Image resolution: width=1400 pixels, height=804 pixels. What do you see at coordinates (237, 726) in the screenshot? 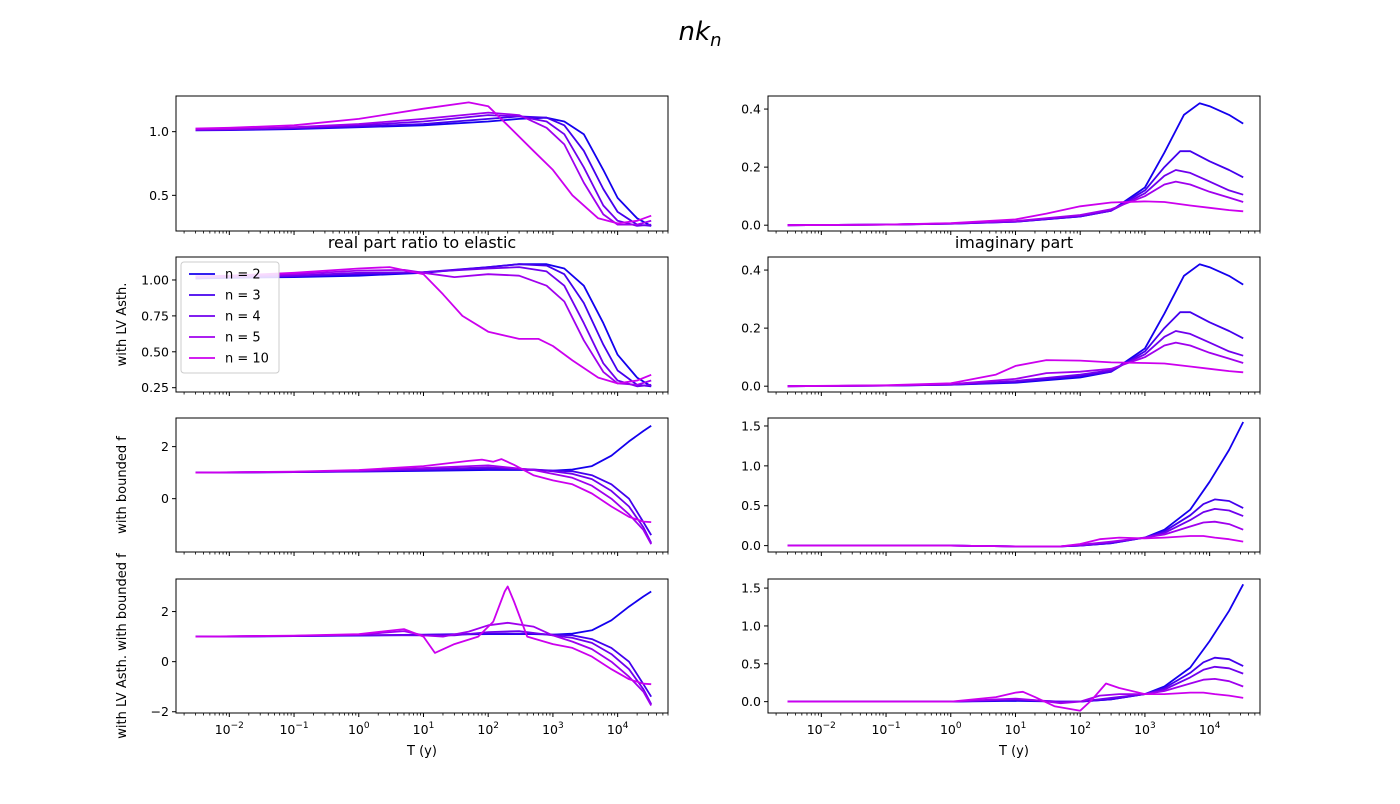
I see `x-tick-exponent: −2` at bounding box center [237, 726].